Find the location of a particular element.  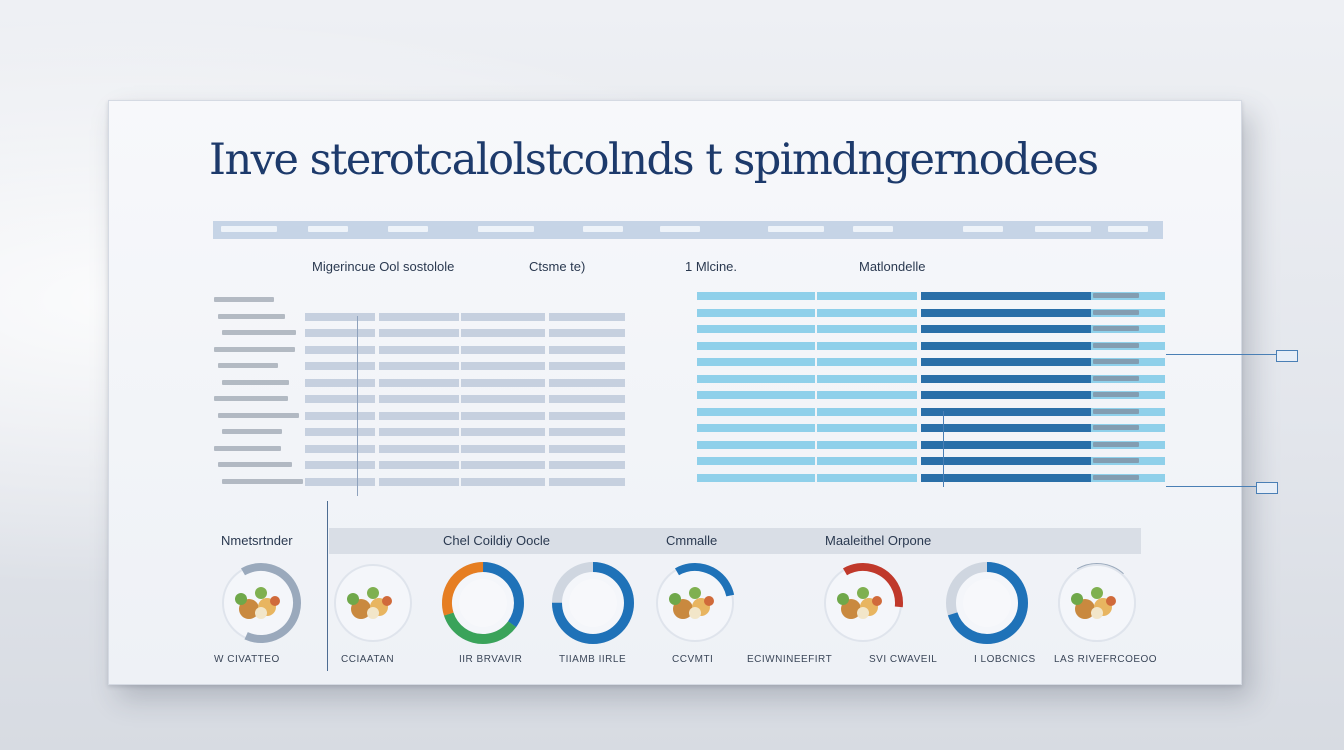

item-caption: IIR BRVAVIR is located at coordinates (491, 659).